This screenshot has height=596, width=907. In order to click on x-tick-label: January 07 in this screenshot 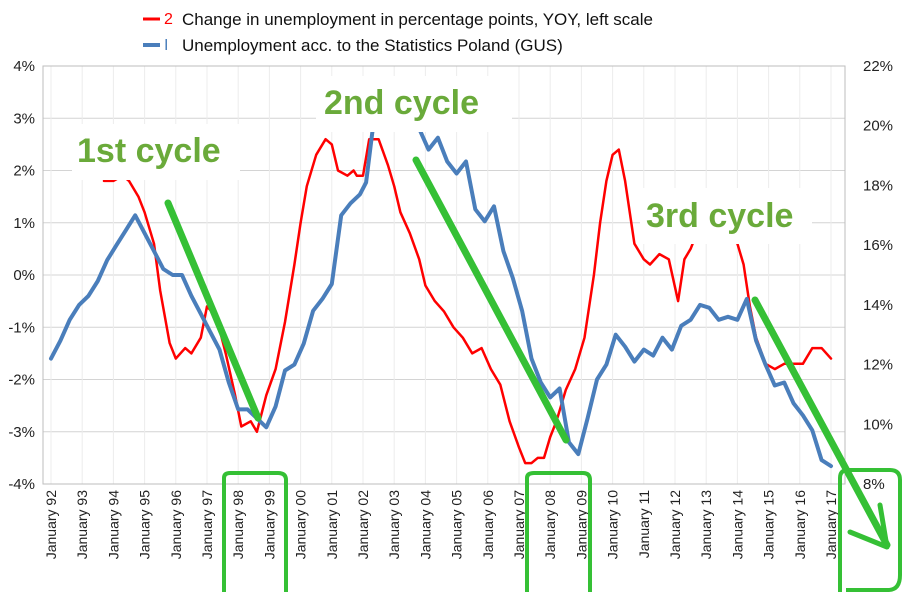, I will do `click(519, 524)`.